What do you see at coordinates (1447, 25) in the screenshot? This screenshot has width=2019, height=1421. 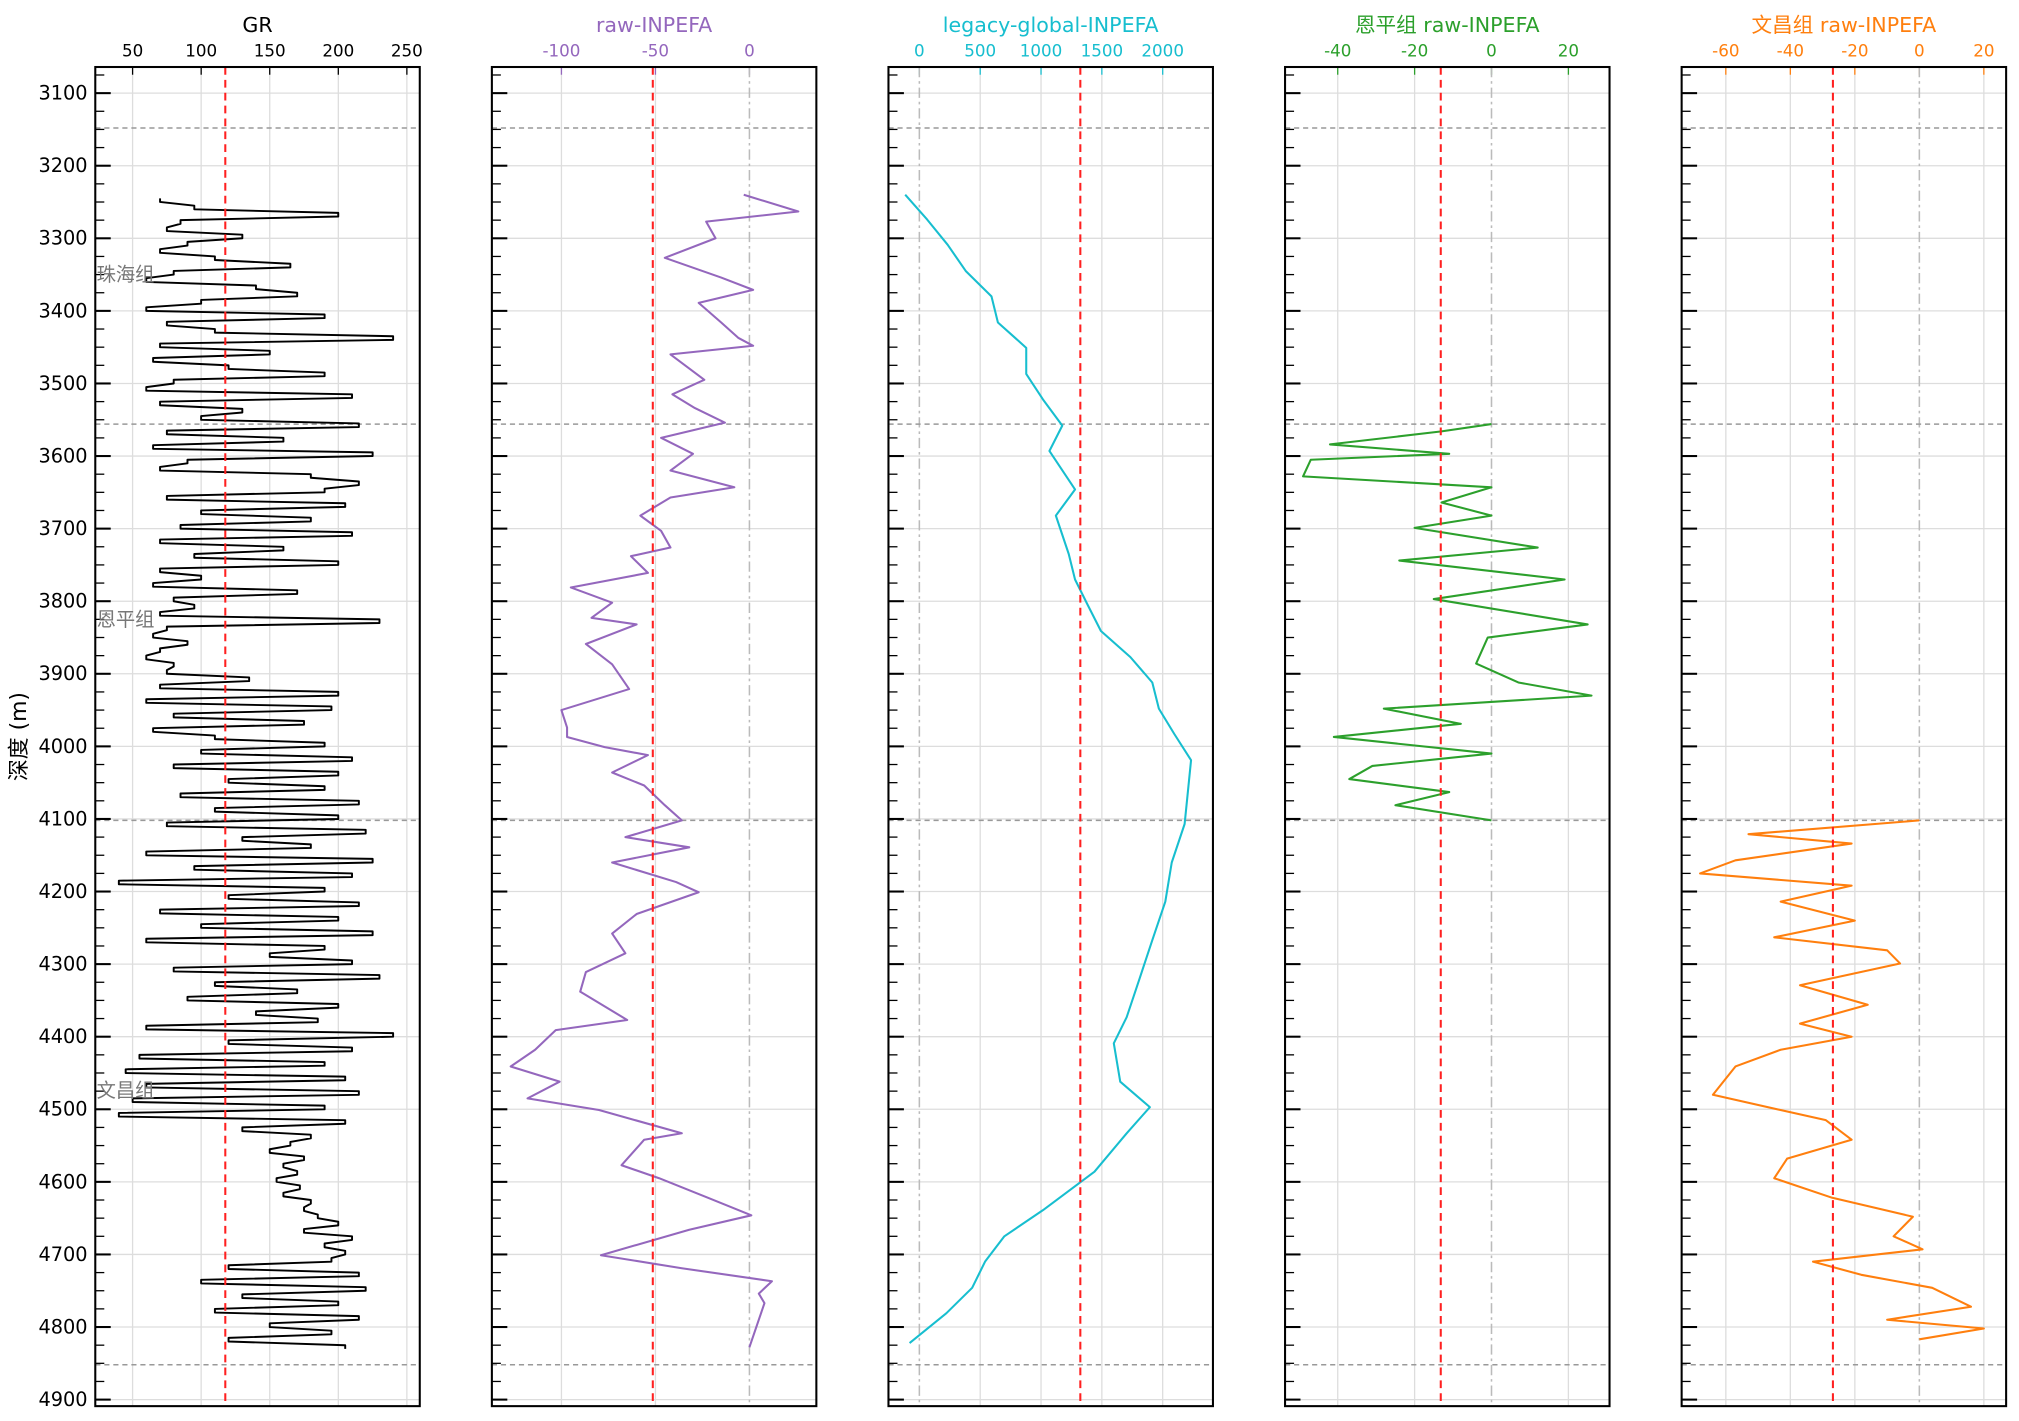 I see `track-title: 恩平组 raw-INPEFA` at bounding box center [1447, 25].